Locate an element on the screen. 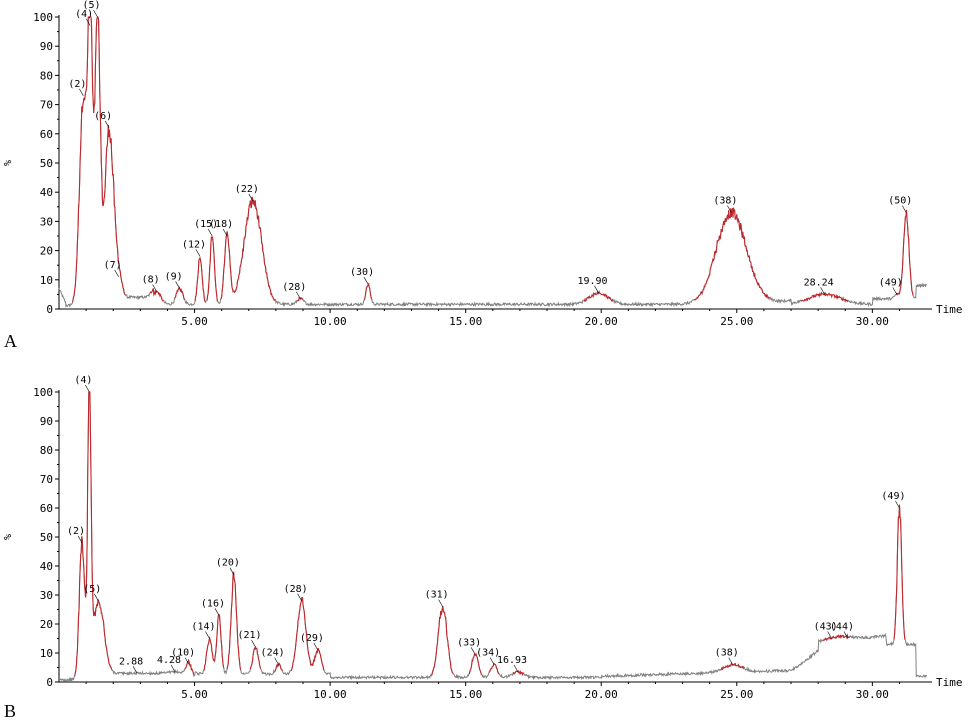 The height and width of the screenshot is (723, 969). x-tick-label: 30.00 is located at coordinates (872, 321).